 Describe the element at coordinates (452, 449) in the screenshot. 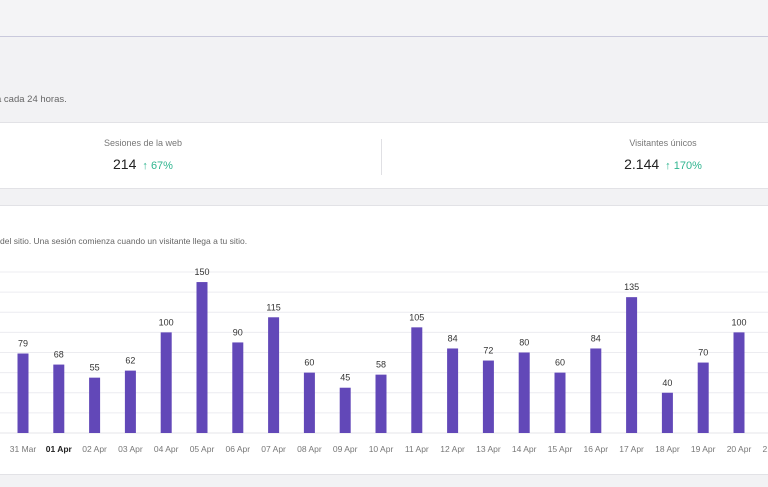

I see `x-tick-label: 12 Apr` at that location.